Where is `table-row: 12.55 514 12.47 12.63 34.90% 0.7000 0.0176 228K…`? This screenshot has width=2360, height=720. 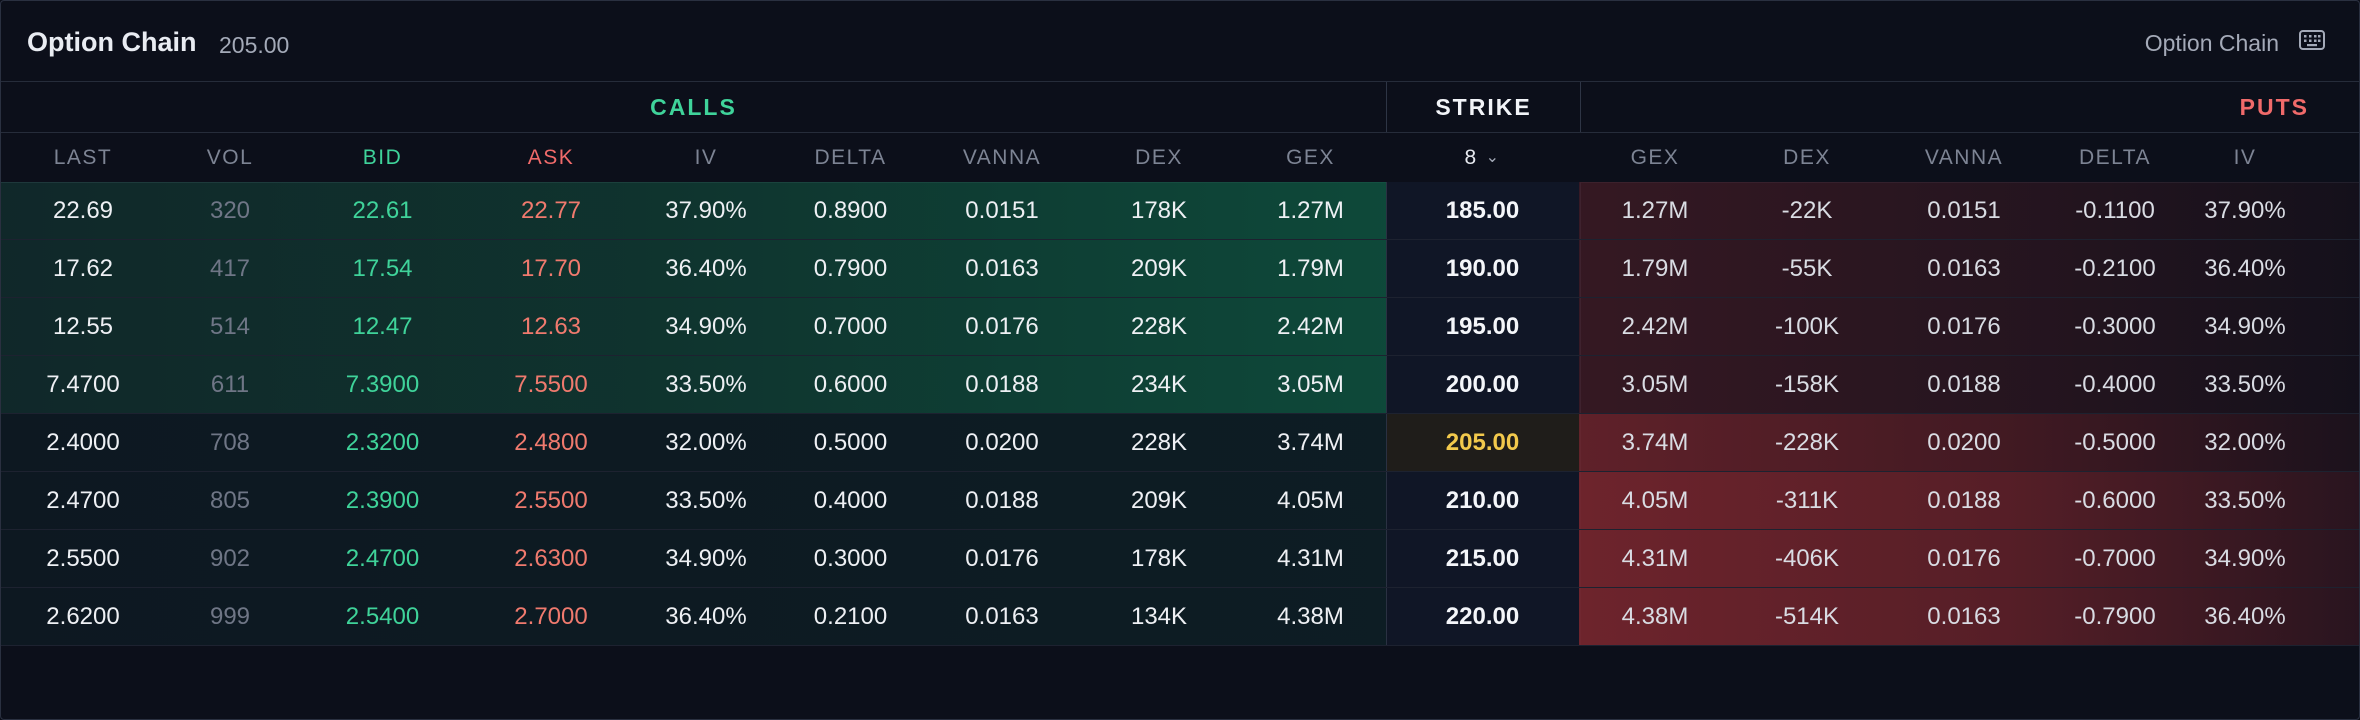
table-row: 12.55 514 12.47 12.63 34.90% 0.7000 0.0176 228K… is located at coordinates (1180, 327).